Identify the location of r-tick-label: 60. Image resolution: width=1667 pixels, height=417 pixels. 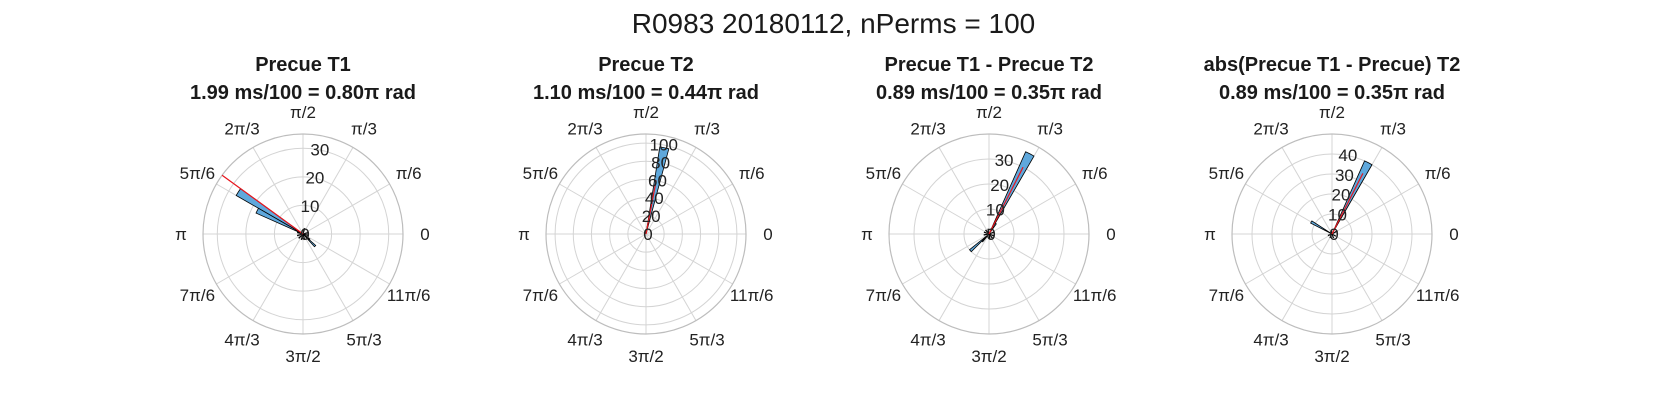
(657, 180).